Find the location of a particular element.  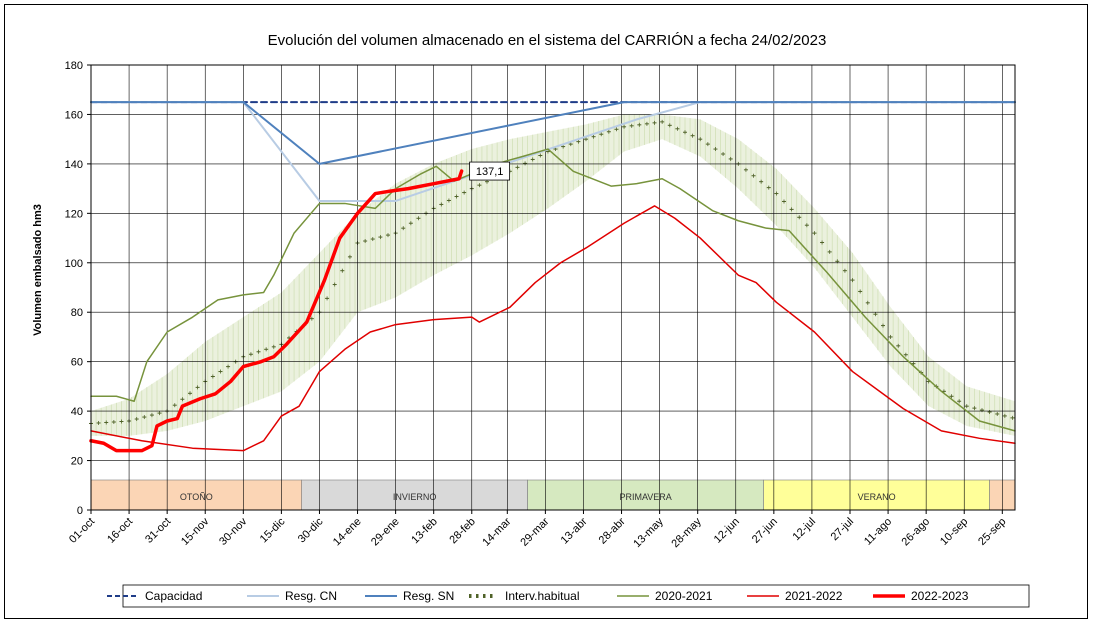

x-tick-label: 25-sep is located at coordinates (992, 532).